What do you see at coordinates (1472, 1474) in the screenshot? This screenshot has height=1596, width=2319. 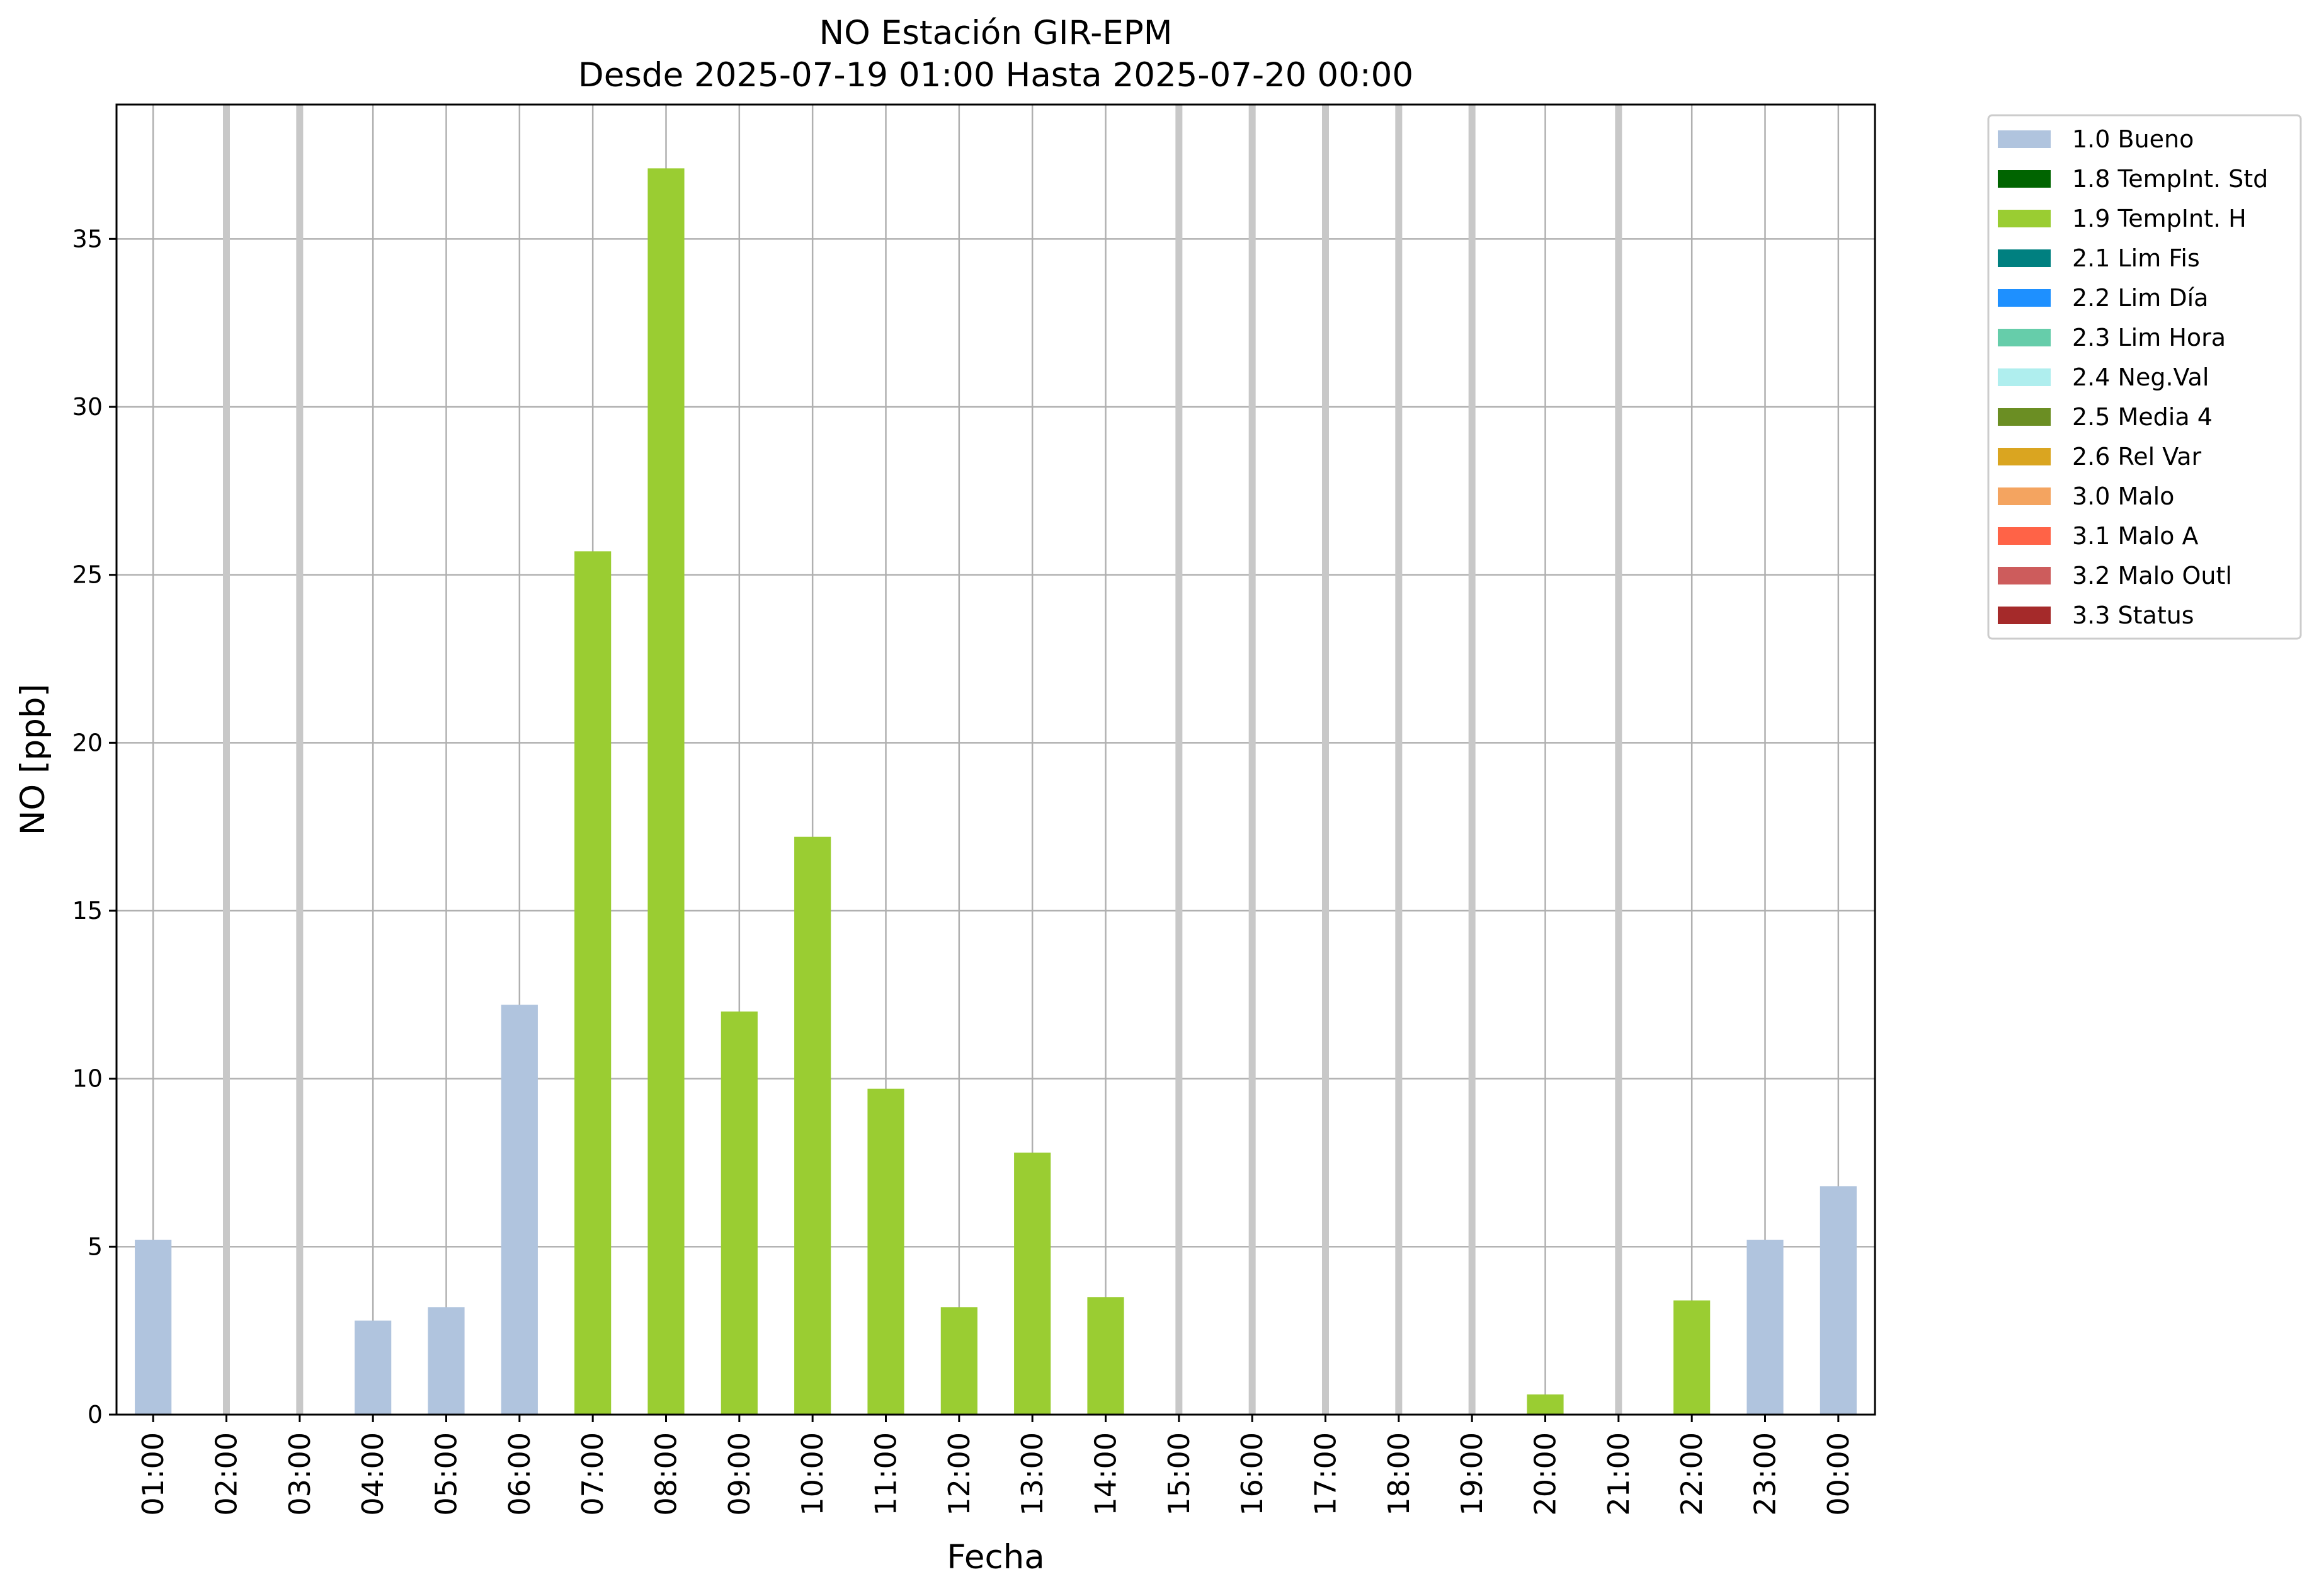 I see `x-tick-label: 19:00` at bounding box center [1472, 1474].